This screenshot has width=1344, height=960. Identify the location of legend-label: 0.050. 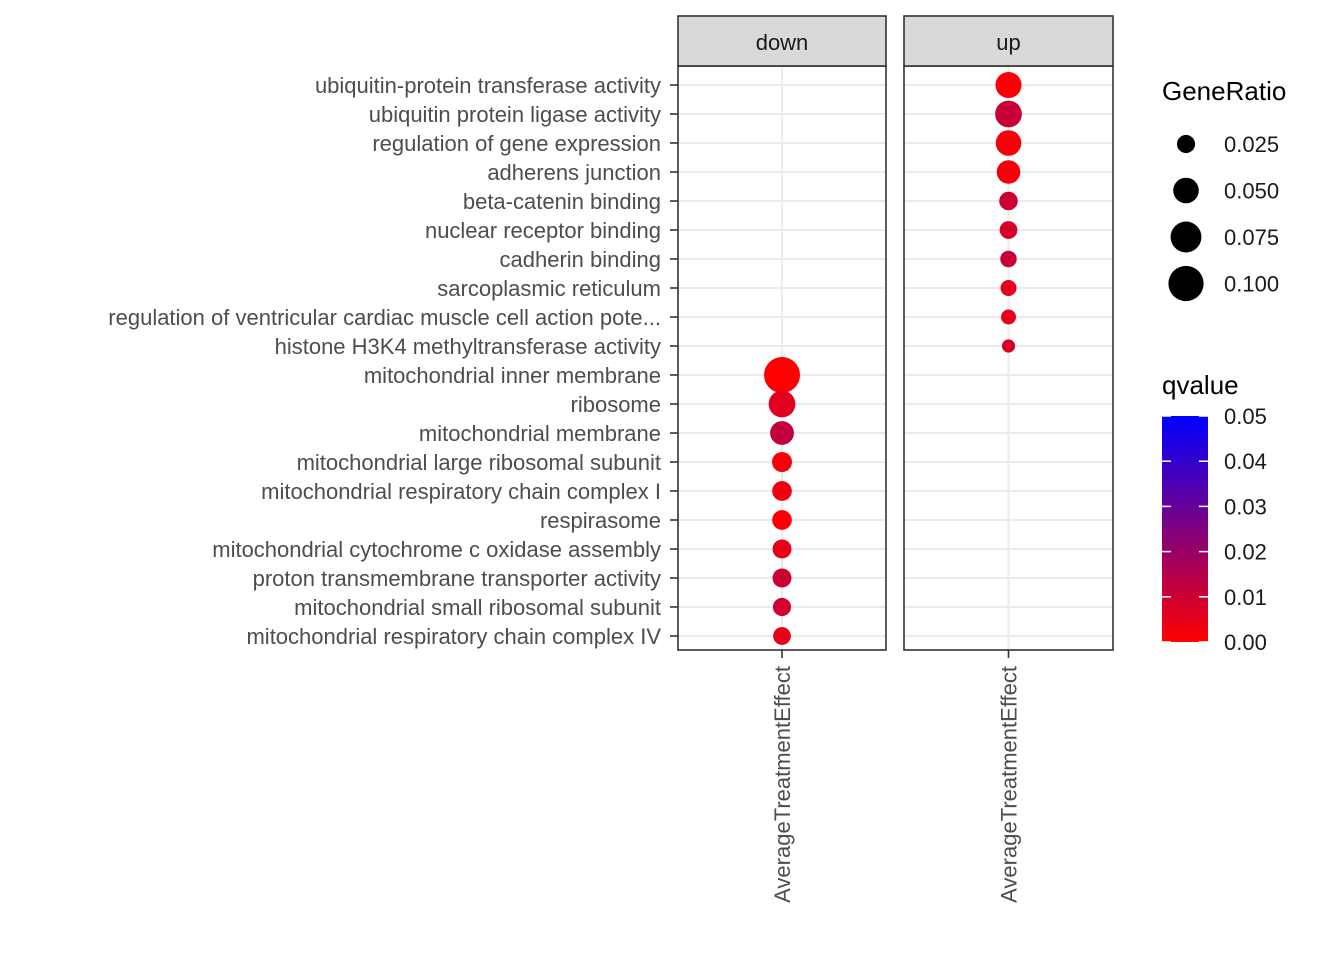
(1251, 191).